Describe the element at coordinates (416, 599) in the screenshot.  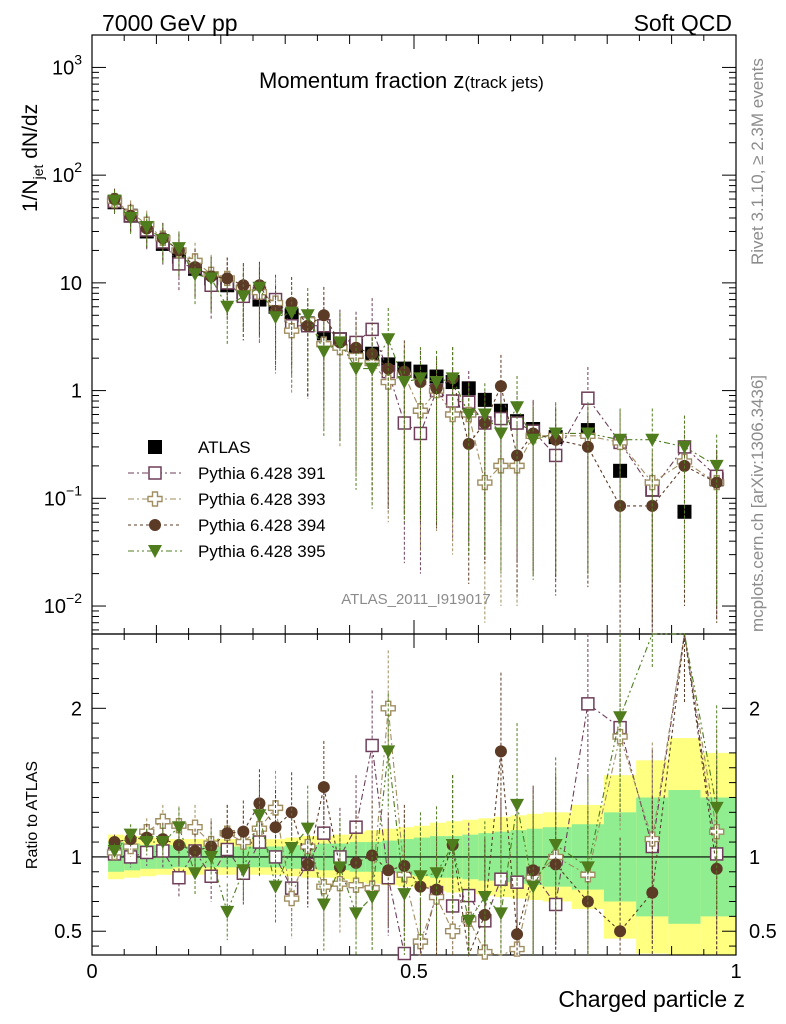
I see `analysis-watermark: ATLAS_2011_I919017` at that location.